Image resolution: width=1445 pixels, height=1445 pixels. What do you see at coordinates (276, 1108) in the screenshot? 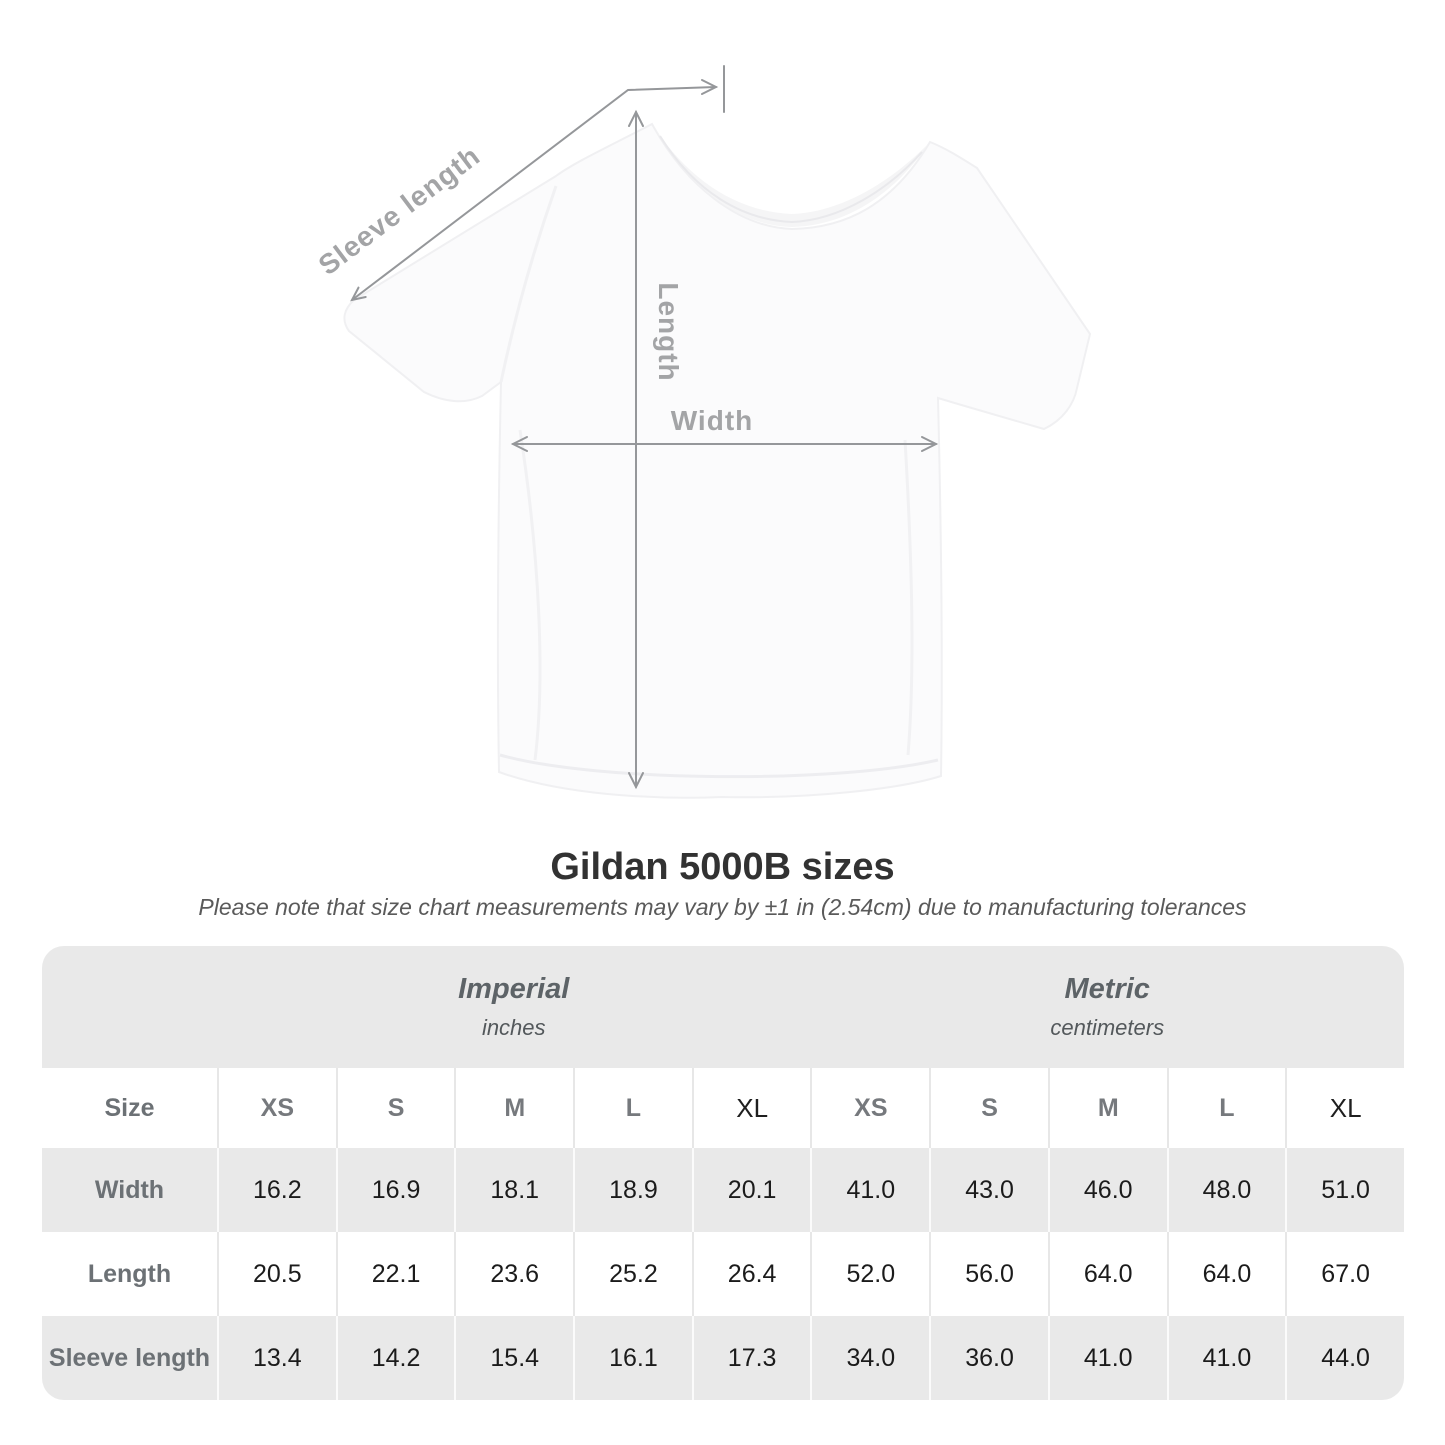
I see `size-header-imperial-xs: XS` at bounding box center [276, 1108].